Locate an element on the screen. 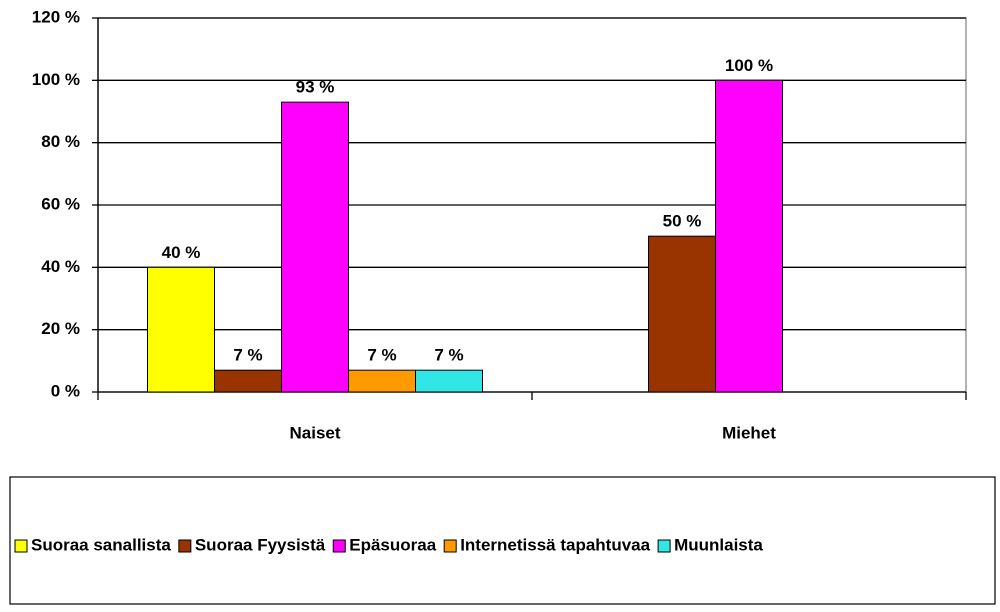  y-tick-label: 0 % is located at coordinates (65, 390).